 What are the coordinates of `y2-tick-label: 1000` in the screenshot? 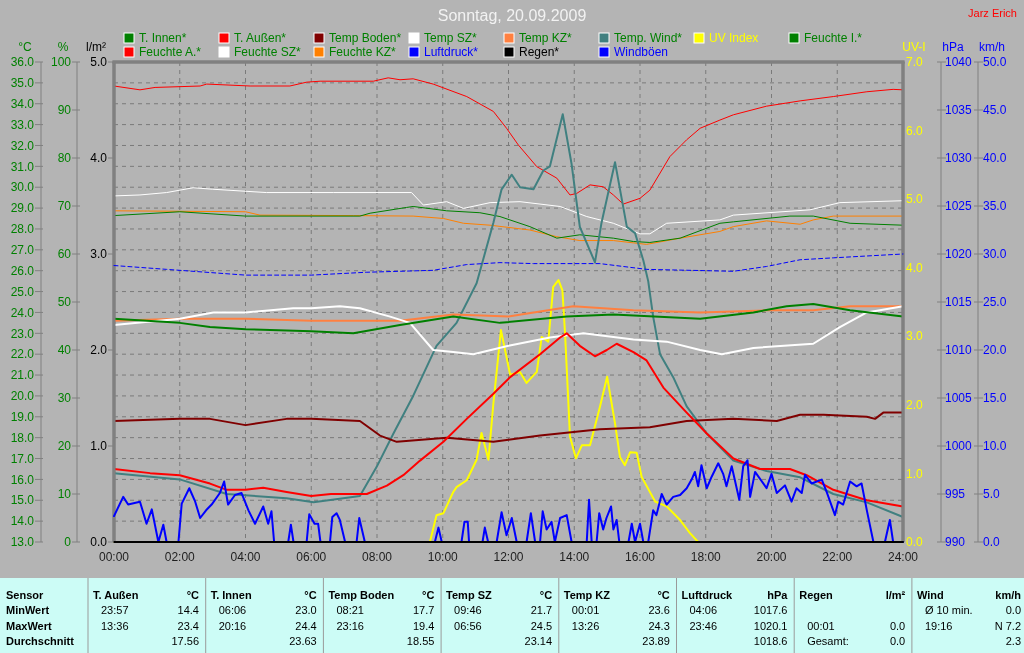 It's located at (959, 446).